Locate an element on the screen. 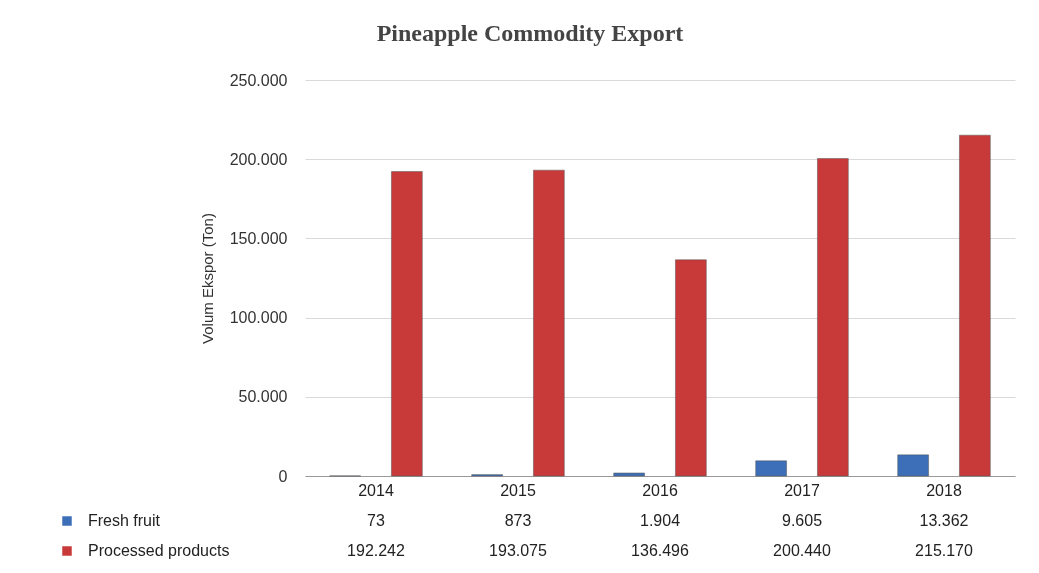 The image size is (1039, 573). data-label: 192.242 is located at coordinates (376, 550).